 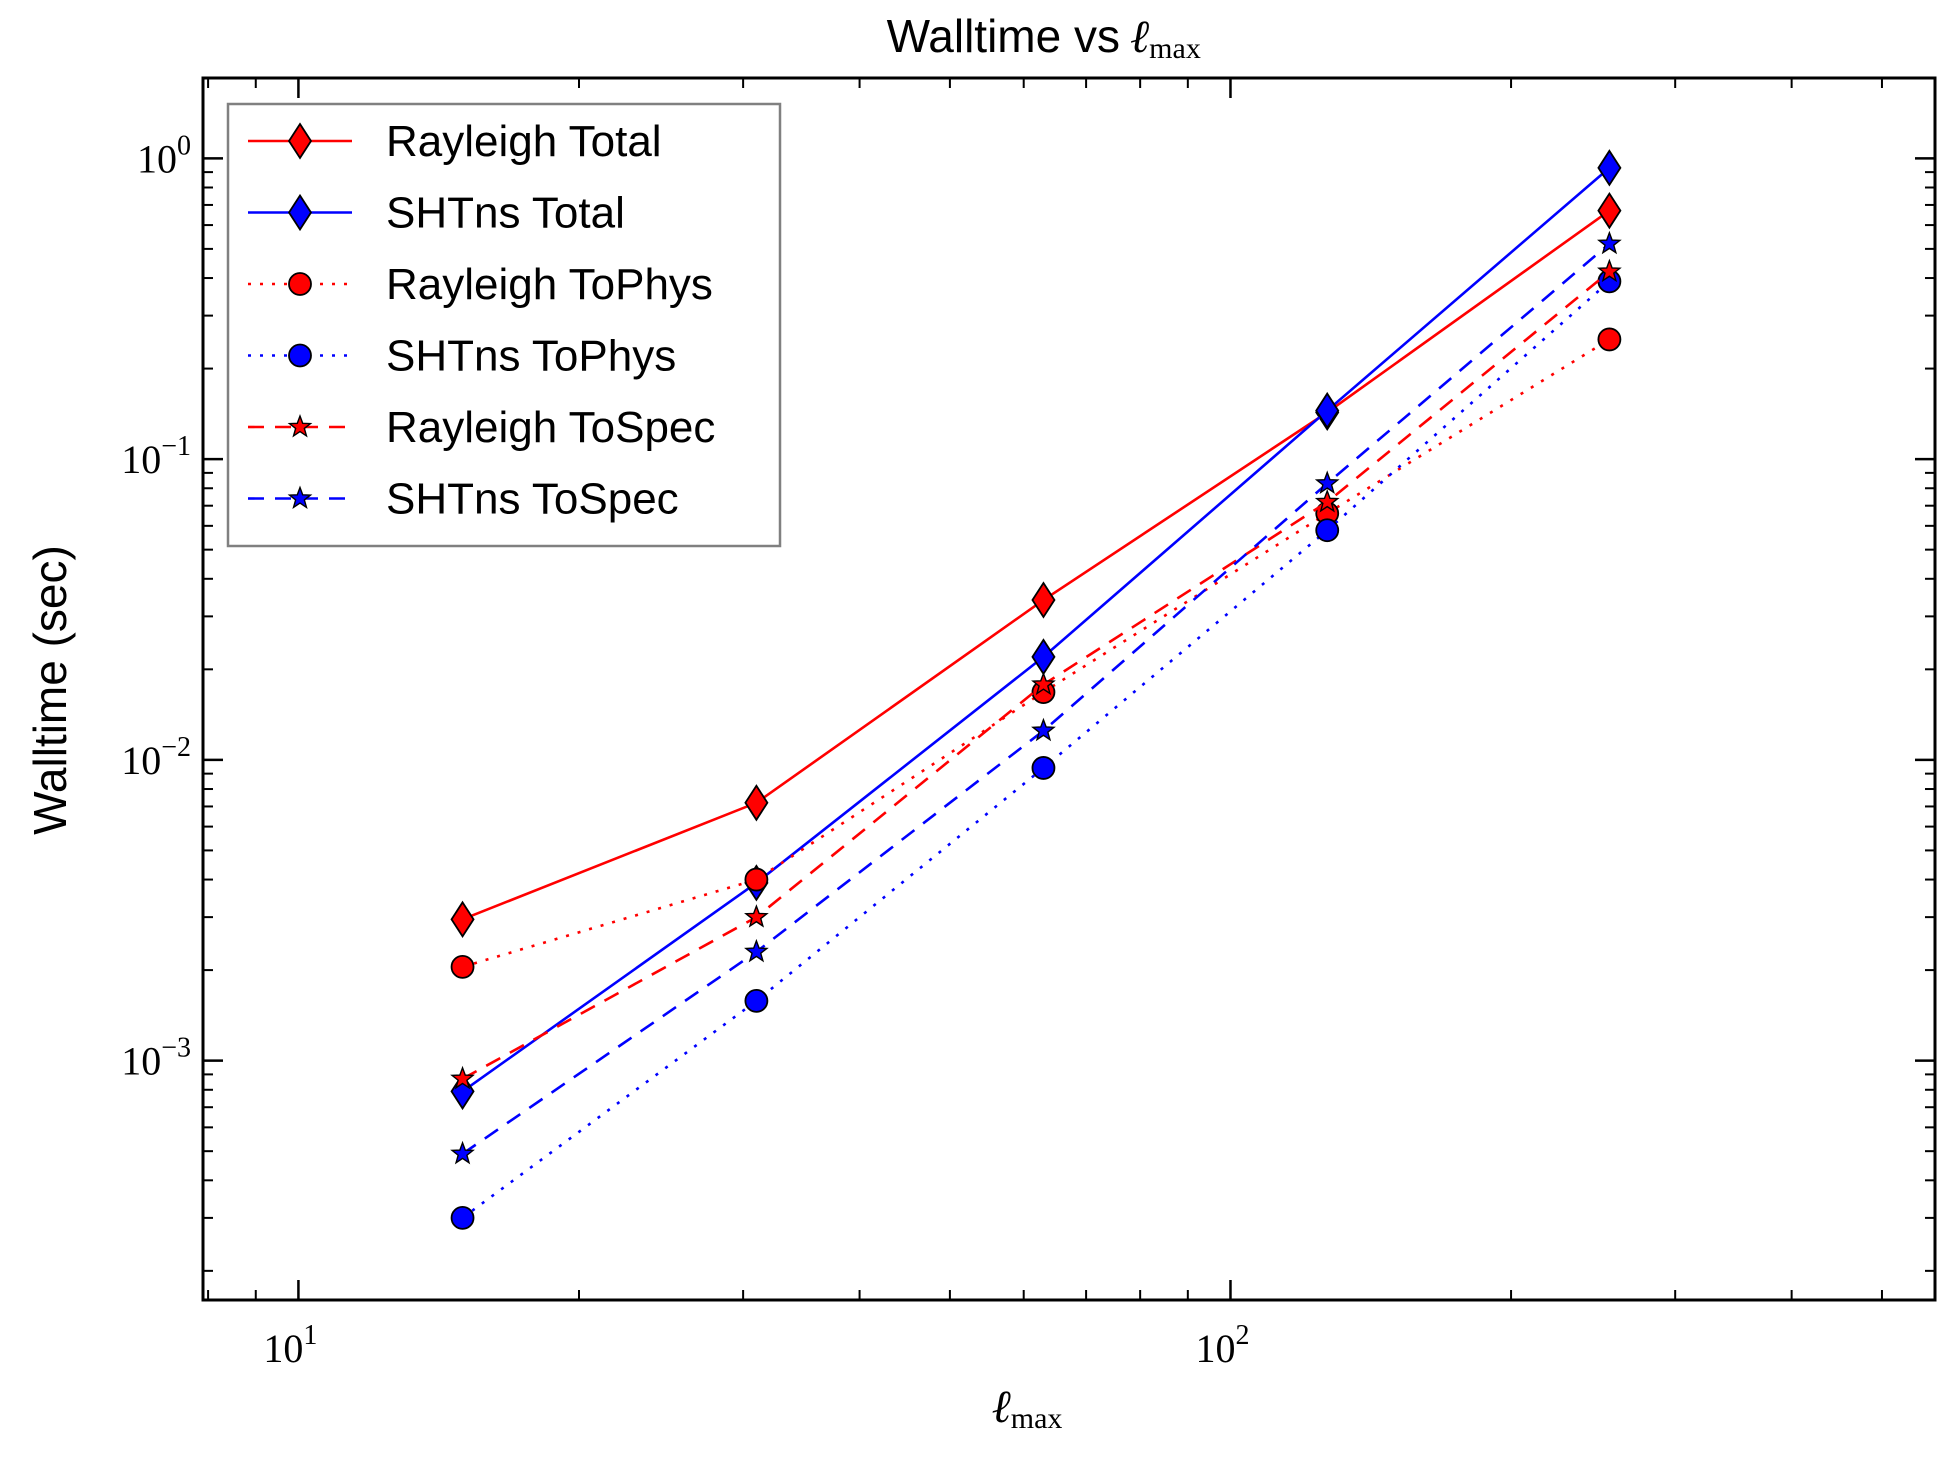 I want to click on y-tick-label: 10⁰, so click(x=164, y=155).